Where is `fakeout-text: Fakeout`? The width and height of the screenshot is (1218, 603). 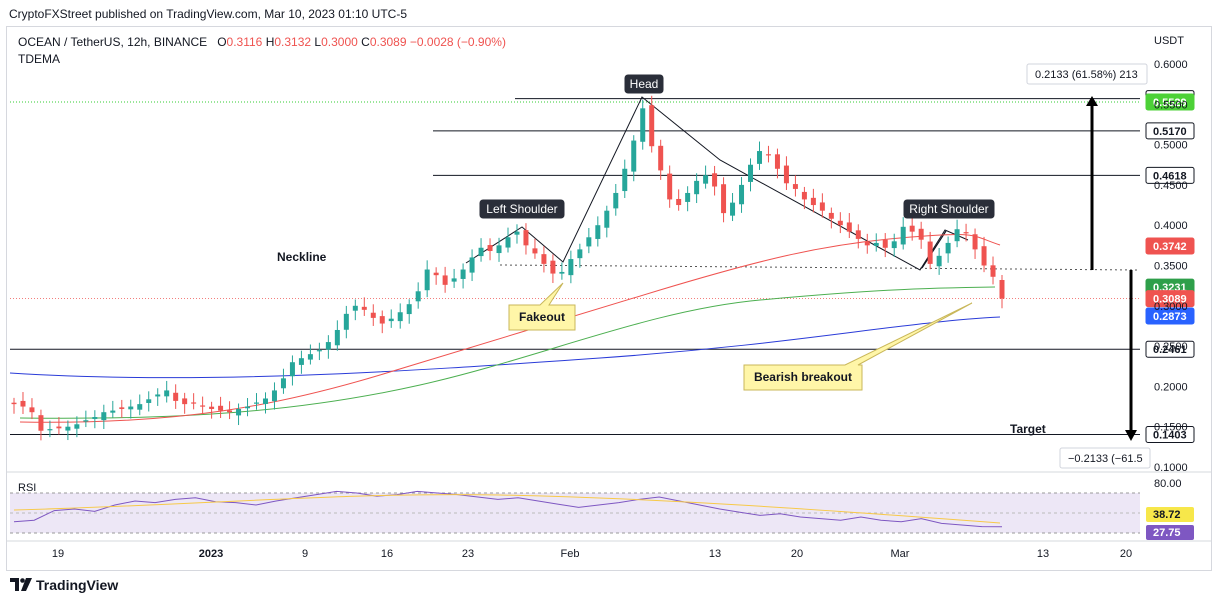
fakeout-text: Fakeout is located at coordinates (542, 317).